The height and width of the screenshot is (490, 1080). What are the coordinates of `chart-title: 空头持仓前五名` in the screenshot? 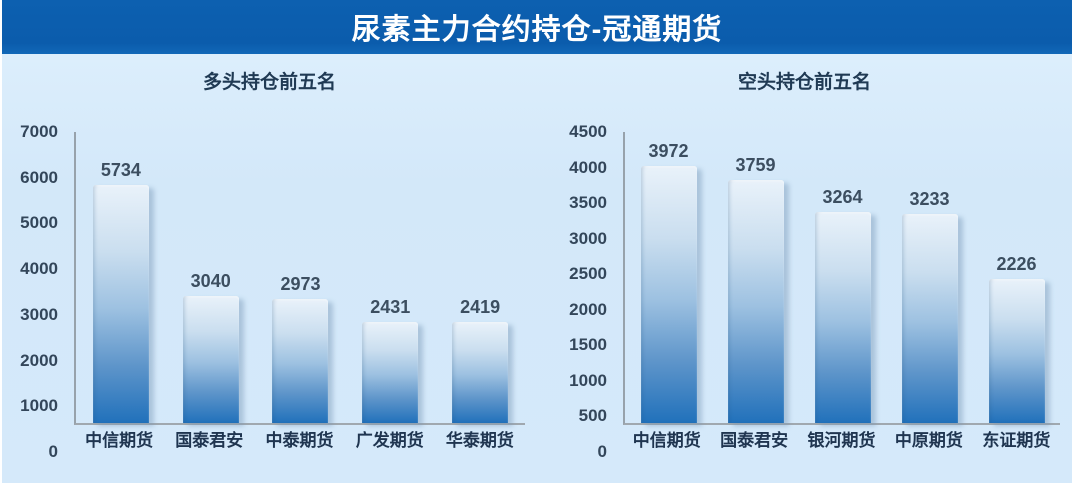 It's located at (804, 82).